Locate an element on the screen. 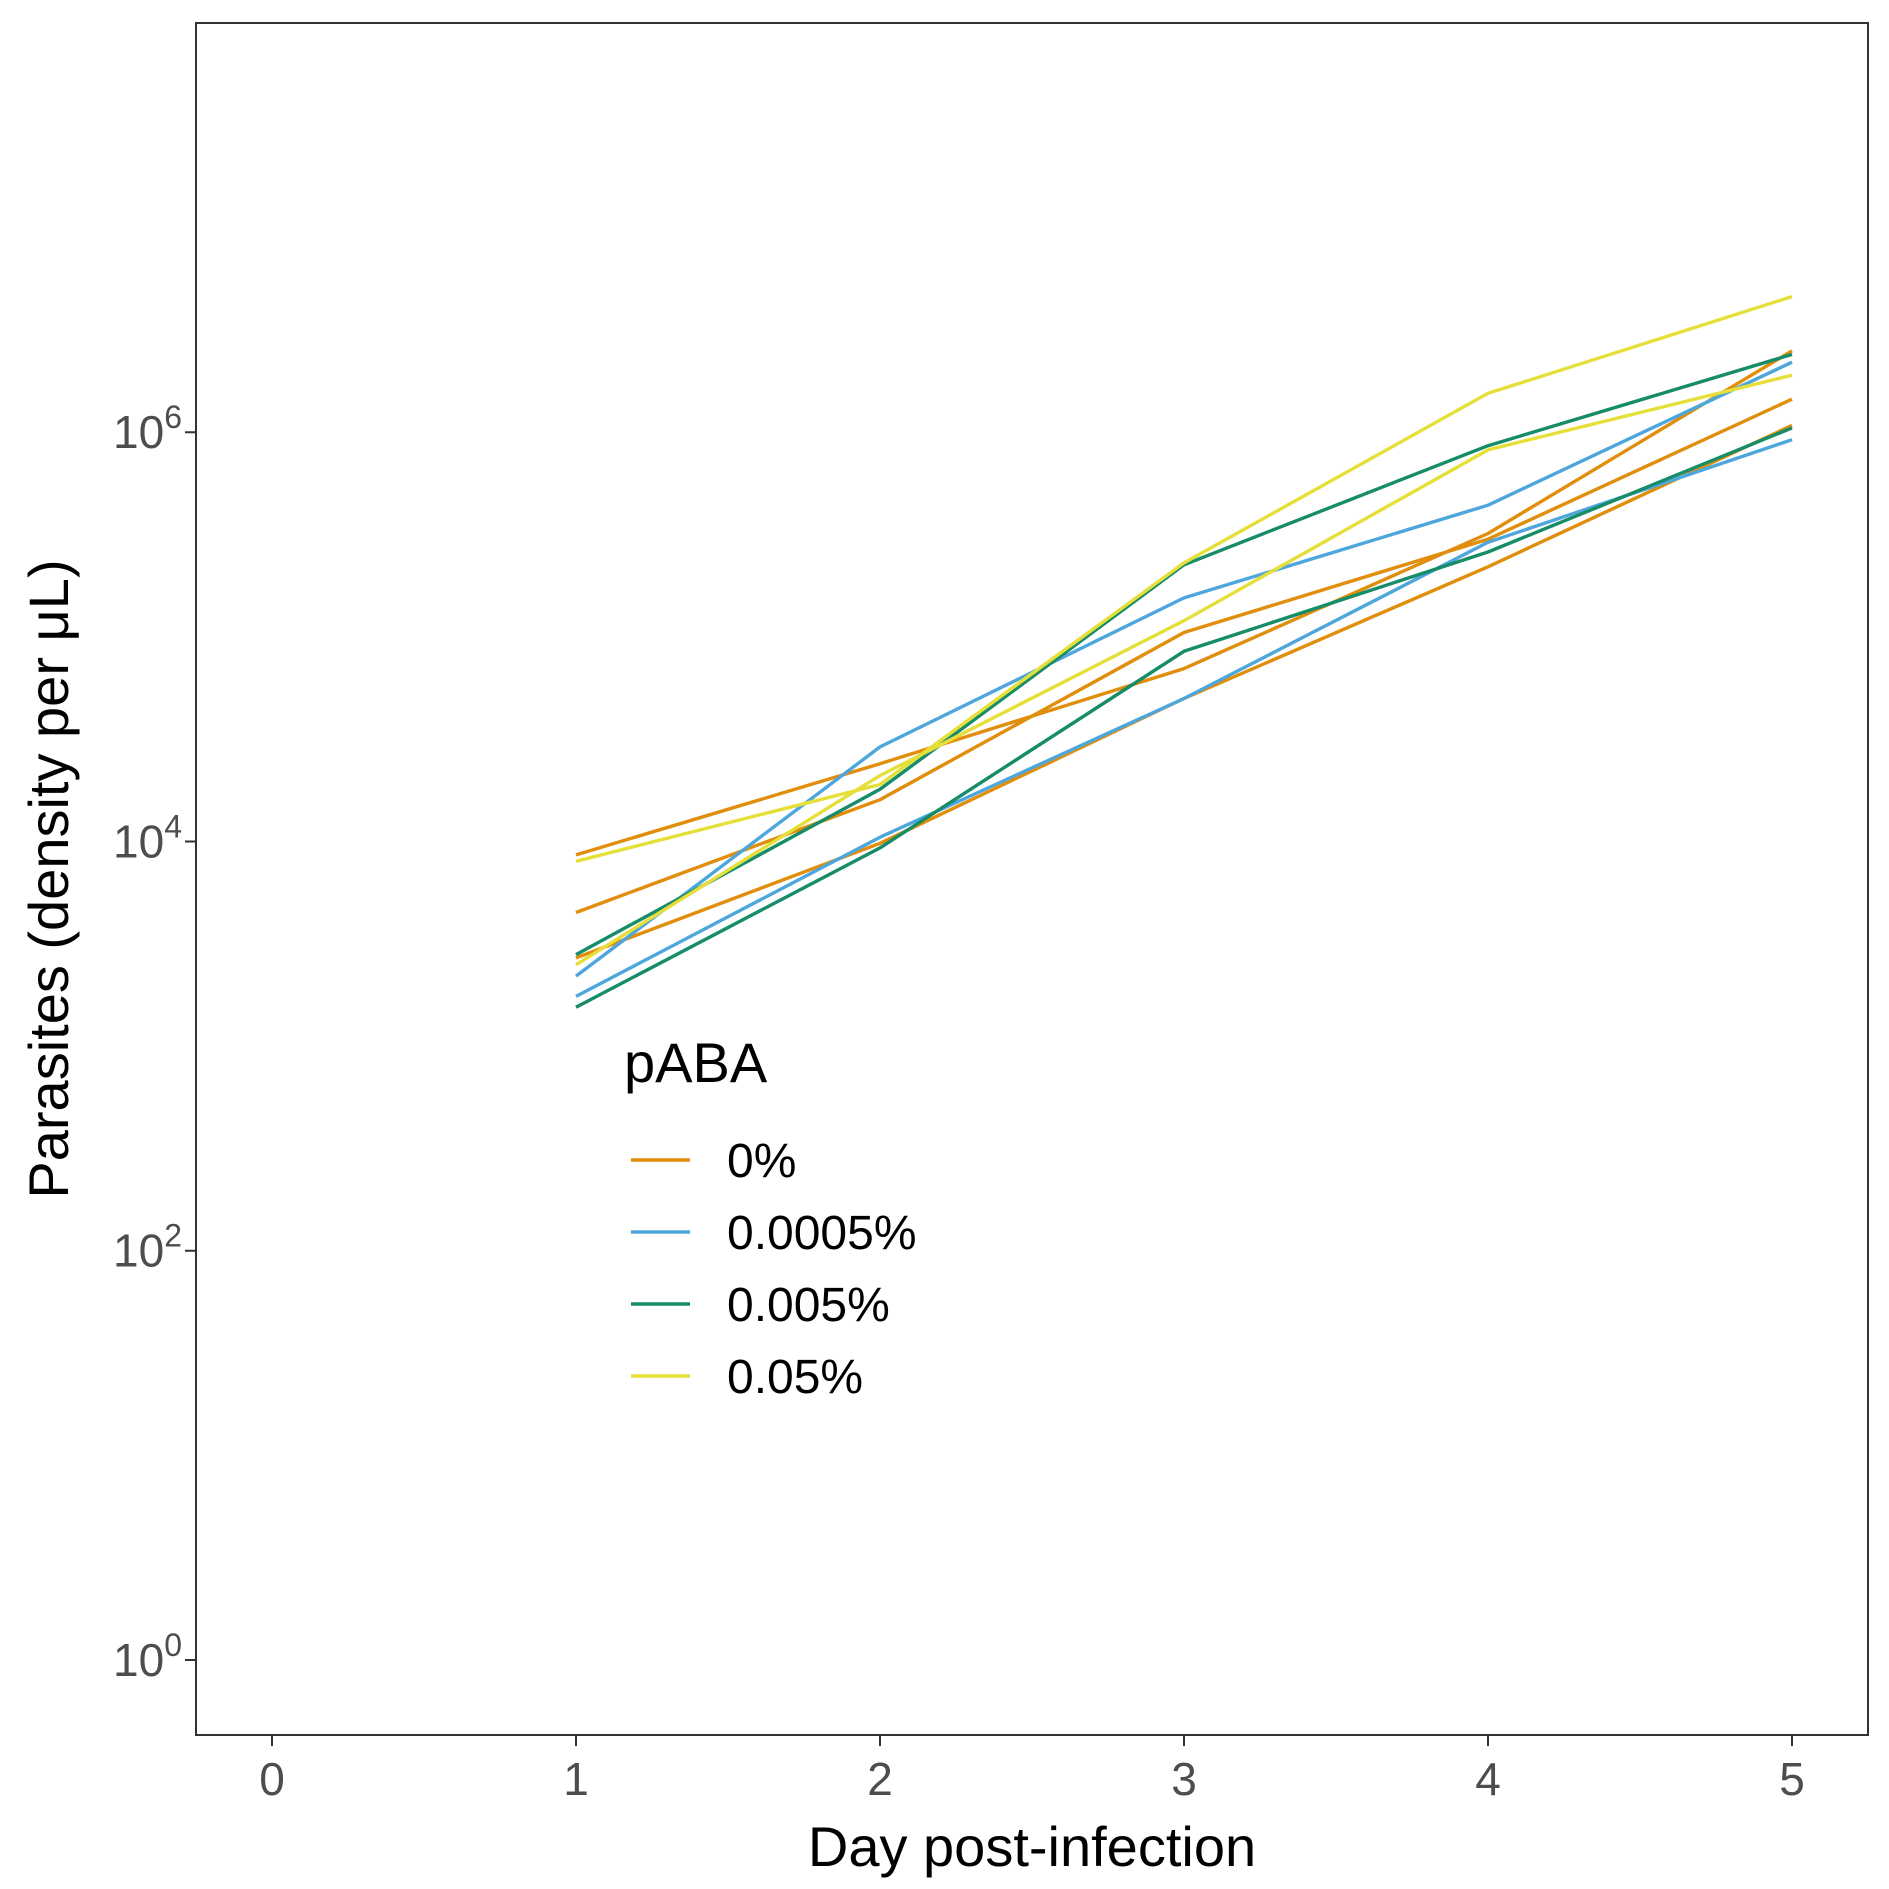  legend: pABA 0% 0.0005% 0.005% 0.05% is located at coordinates (770, 1217).